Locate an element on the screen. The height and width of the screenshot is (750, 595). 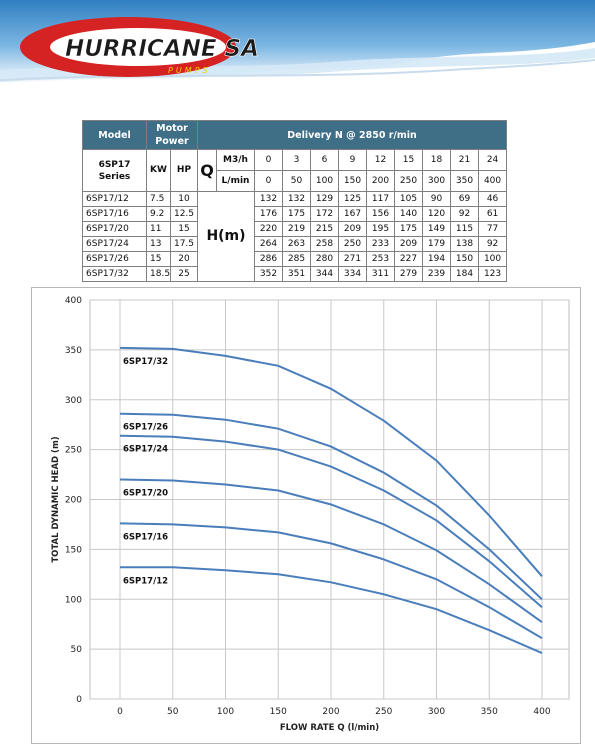
y-tick-label: 300 is located at coordinates (73, 401).